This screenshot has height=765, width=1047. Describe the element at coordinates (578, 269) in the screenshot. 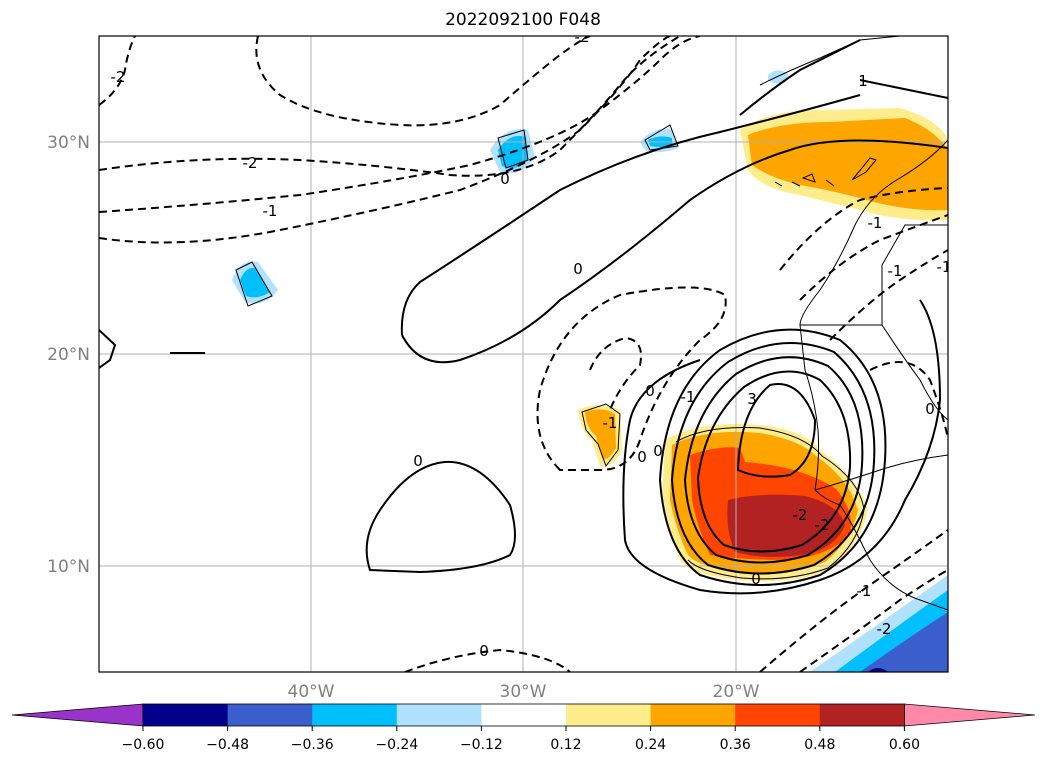

I see `contour-label-solid-1: 0` at that location.